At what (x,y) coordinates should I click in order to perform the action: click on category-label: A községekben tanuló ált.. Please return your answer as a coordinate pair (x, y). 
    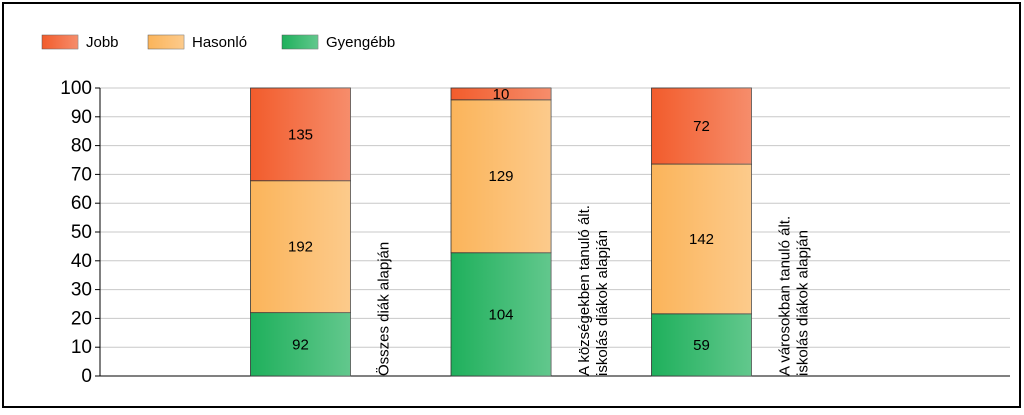
    Looking at the image, I should click on (584, 290).